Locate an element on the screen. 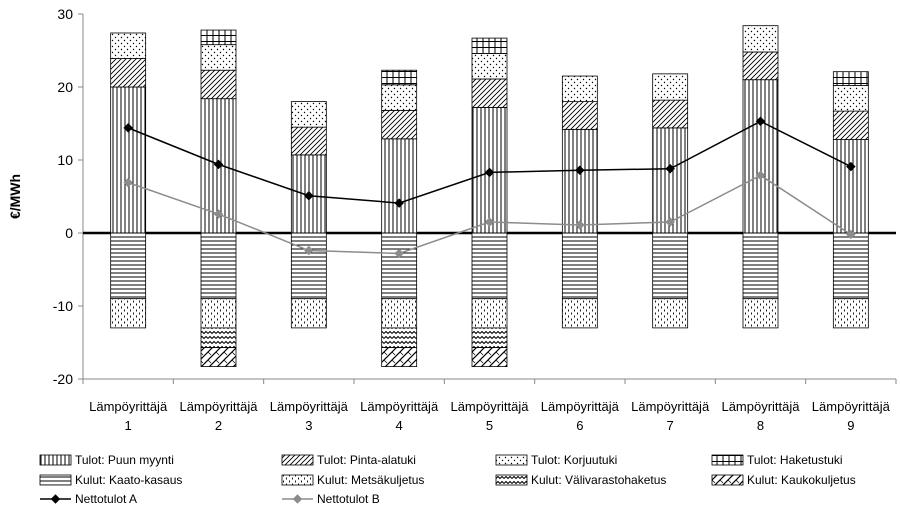  y-tick-label: 30 is located at coordinates (65, 14).